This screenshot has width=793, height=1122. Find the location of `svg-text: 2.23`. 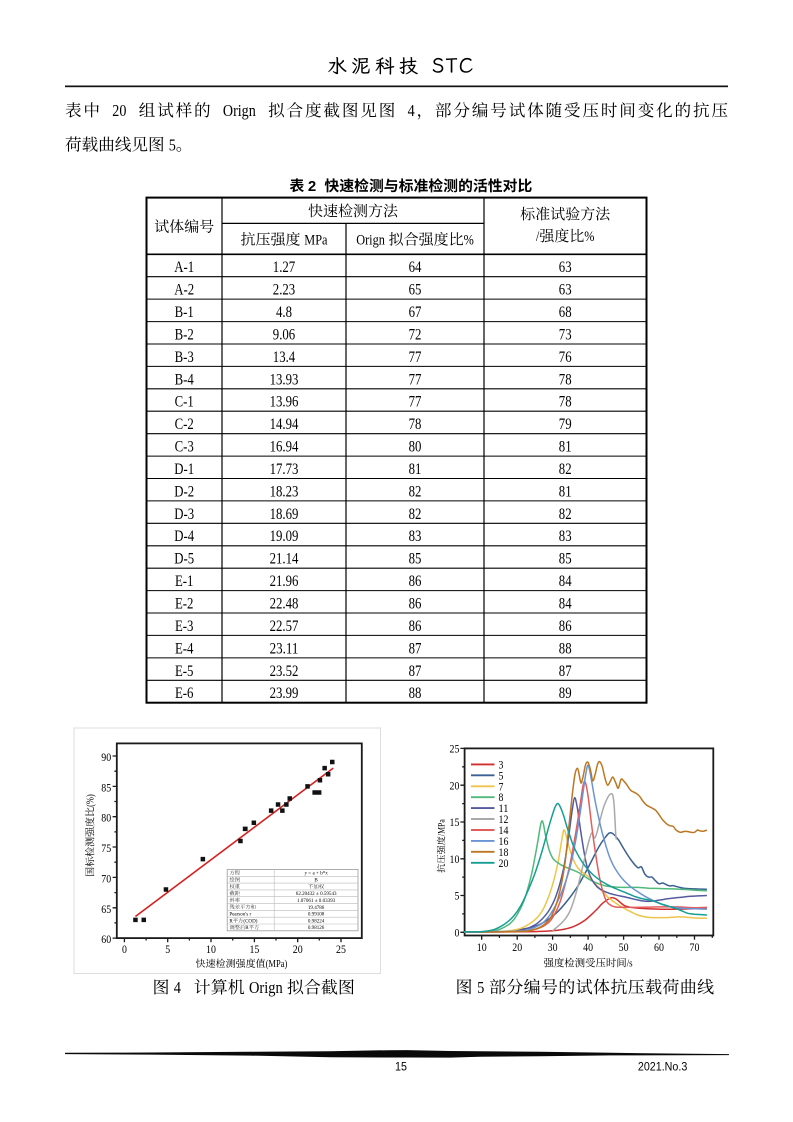

svg-text: 2.23 is located at coordinates (284, 290).